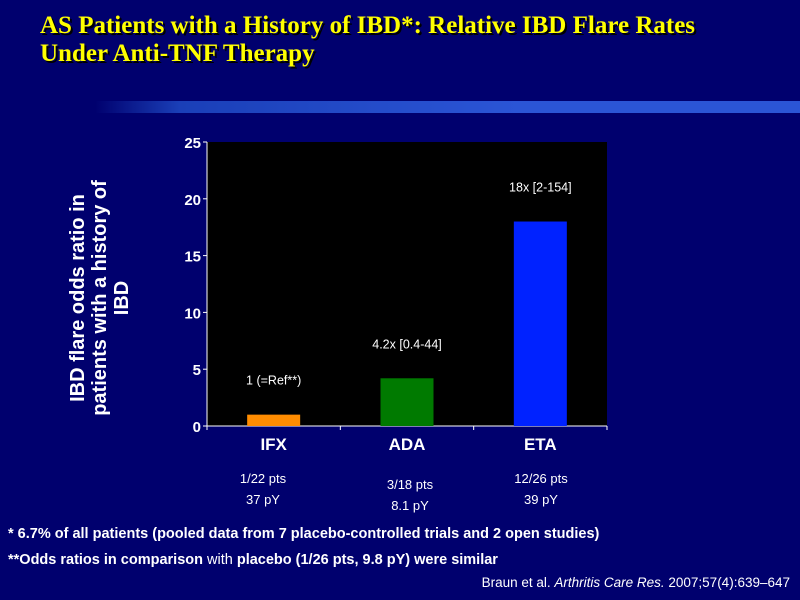 Image resolution: width=800 pixels, height=600 pixels. I want to click on data-label-ifx: 1 (=Ref**), so click(273, 381).